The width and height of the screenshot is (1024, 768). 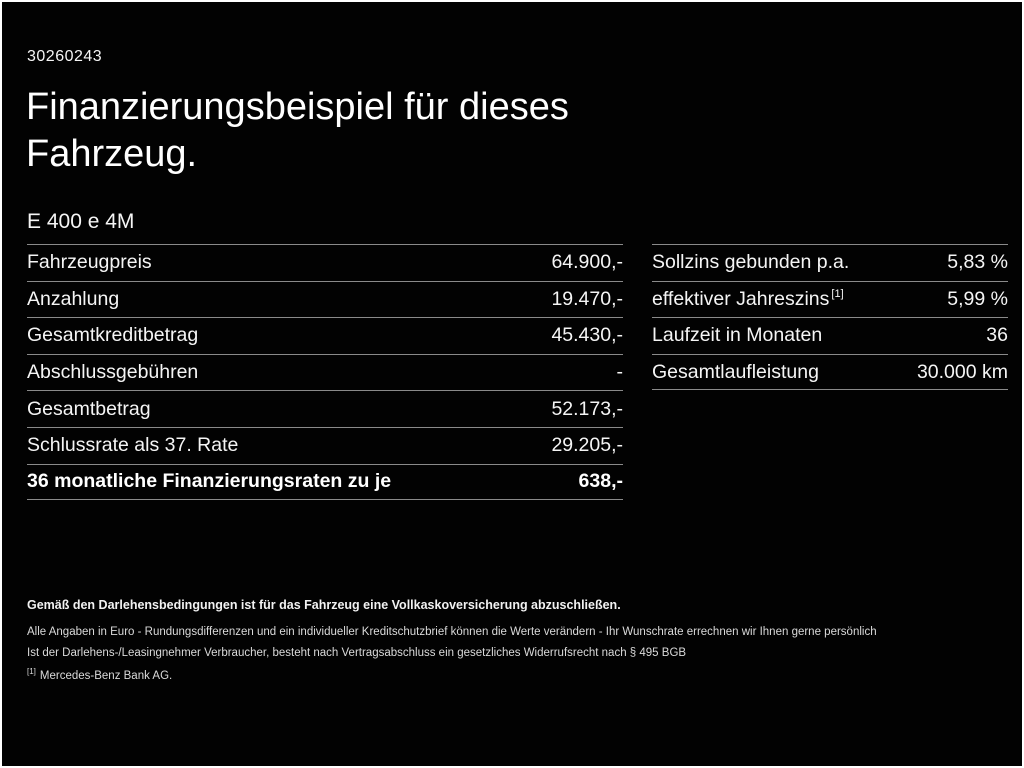 I want to click on offer-id: 30260243, so click(x=65, y=56).